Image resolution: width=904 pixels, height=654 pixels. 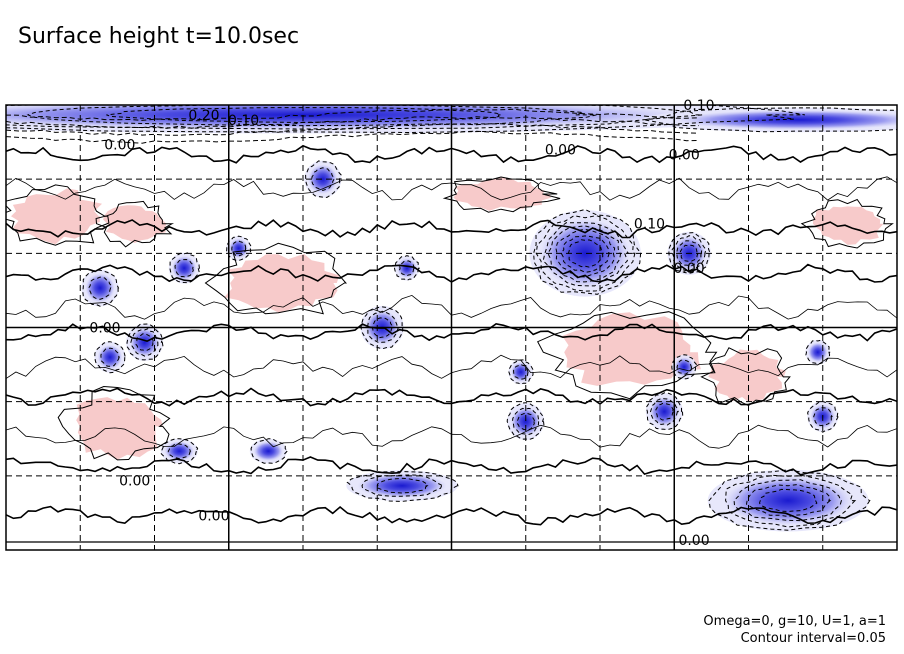 What do you see at coordinates (813, 638) in the screenshot?
I see `contour-interval-note: Contour interval=0.05` at bounding box center [813, 638].